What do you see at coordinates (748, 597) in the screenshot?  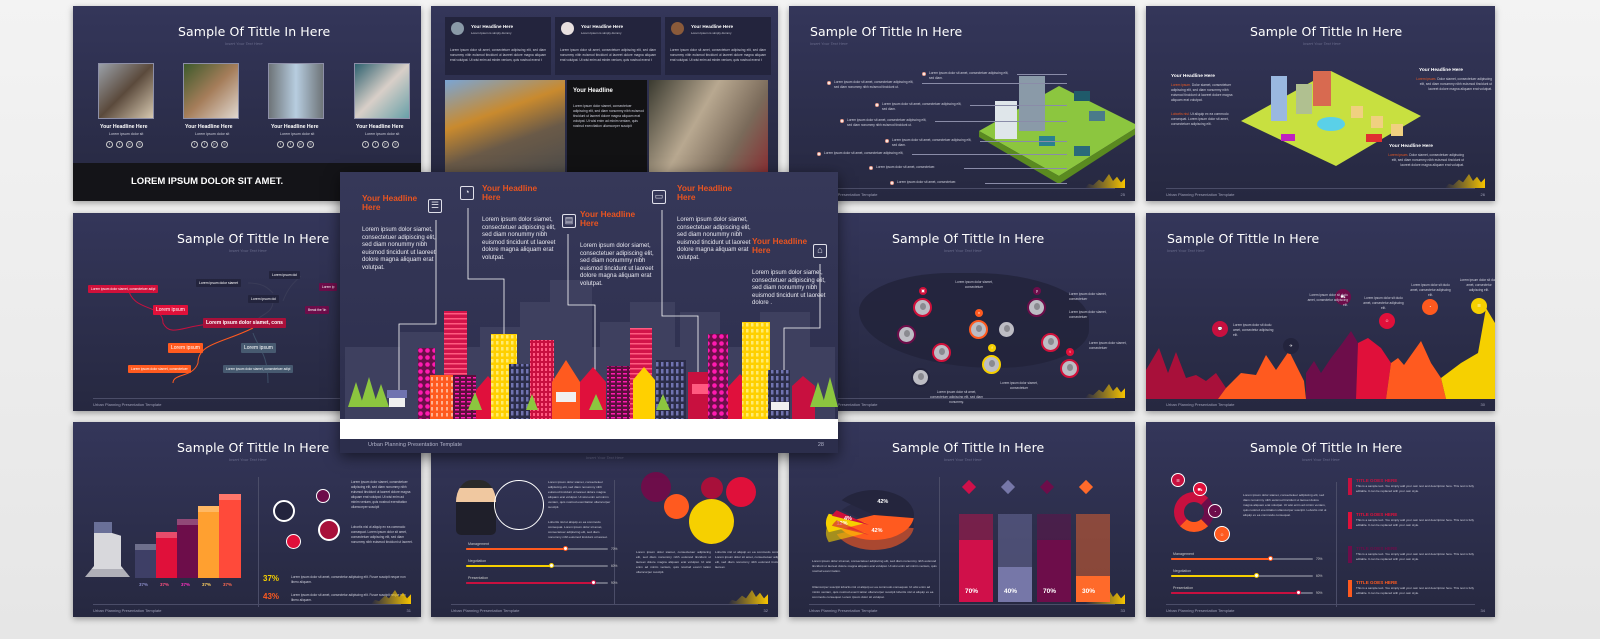 I see `skyline-decoration` at bounding box center [748, 597].